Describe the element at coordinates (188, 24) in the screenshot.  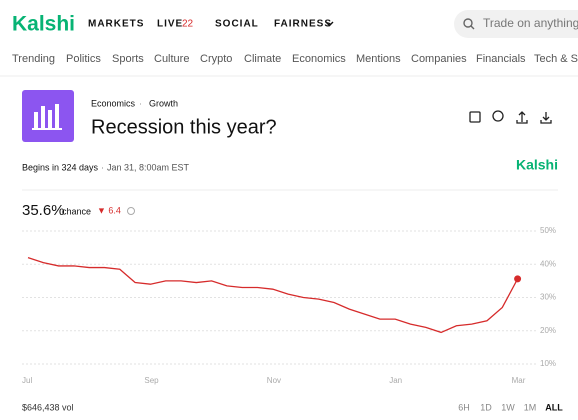
I see `live-count: 22` at that location.